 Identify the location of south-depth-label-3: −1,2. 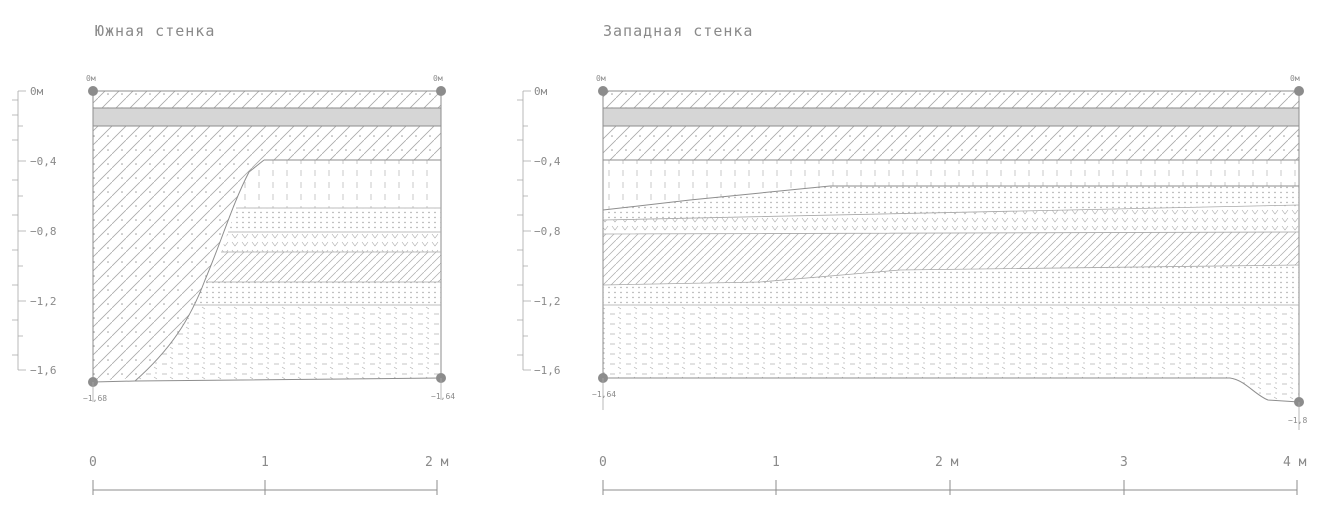
(43, 301).